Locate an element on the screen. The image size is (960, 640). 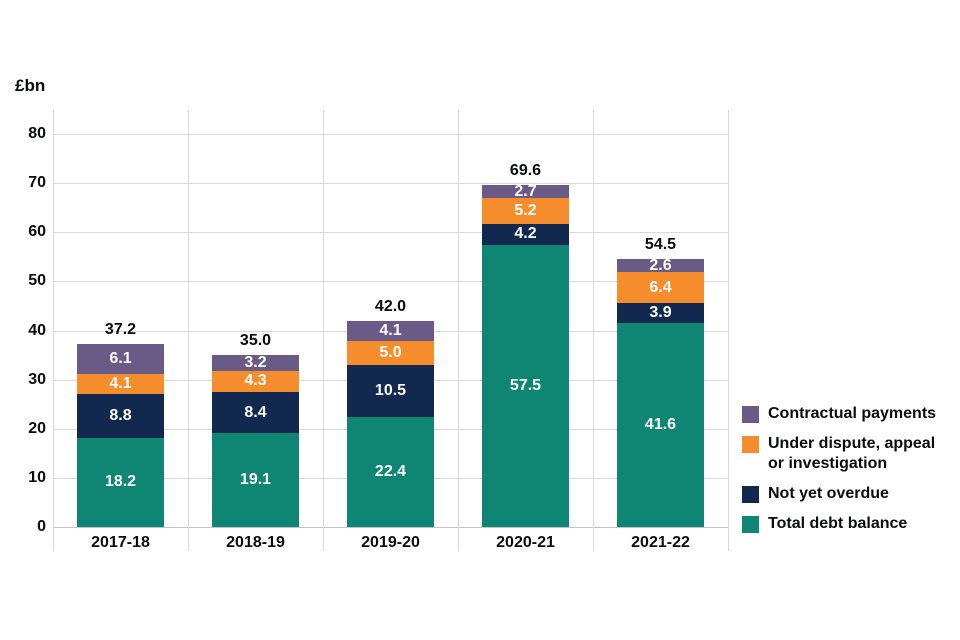
bar-segment-label: 19.1 is located at coordinates (255, 480).